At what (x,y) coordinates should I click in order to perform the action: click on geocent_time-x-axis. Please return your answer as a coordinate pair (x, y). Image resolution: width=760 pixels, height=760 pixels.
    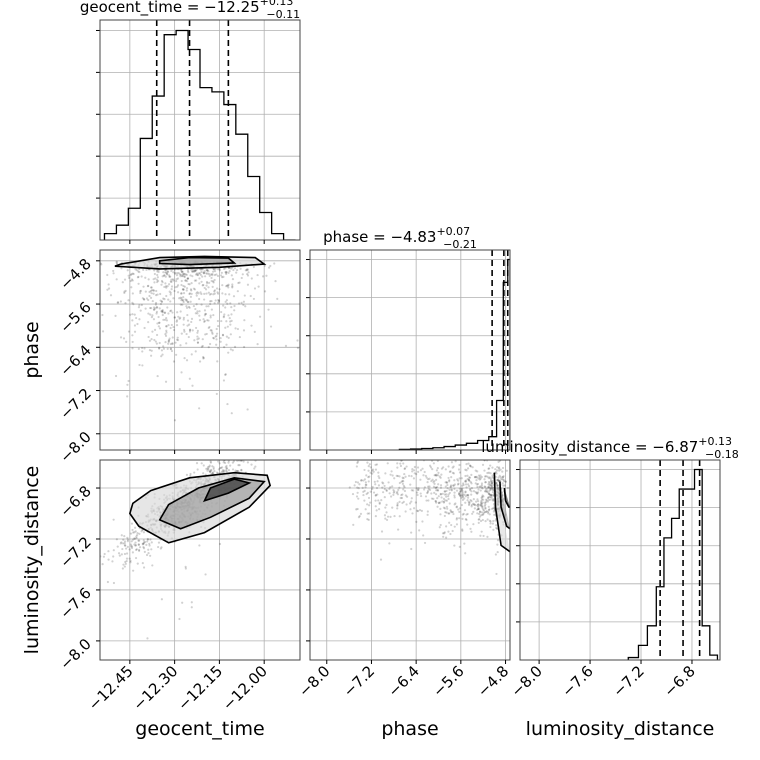
    Looking at the image, I should click on (197, 242).